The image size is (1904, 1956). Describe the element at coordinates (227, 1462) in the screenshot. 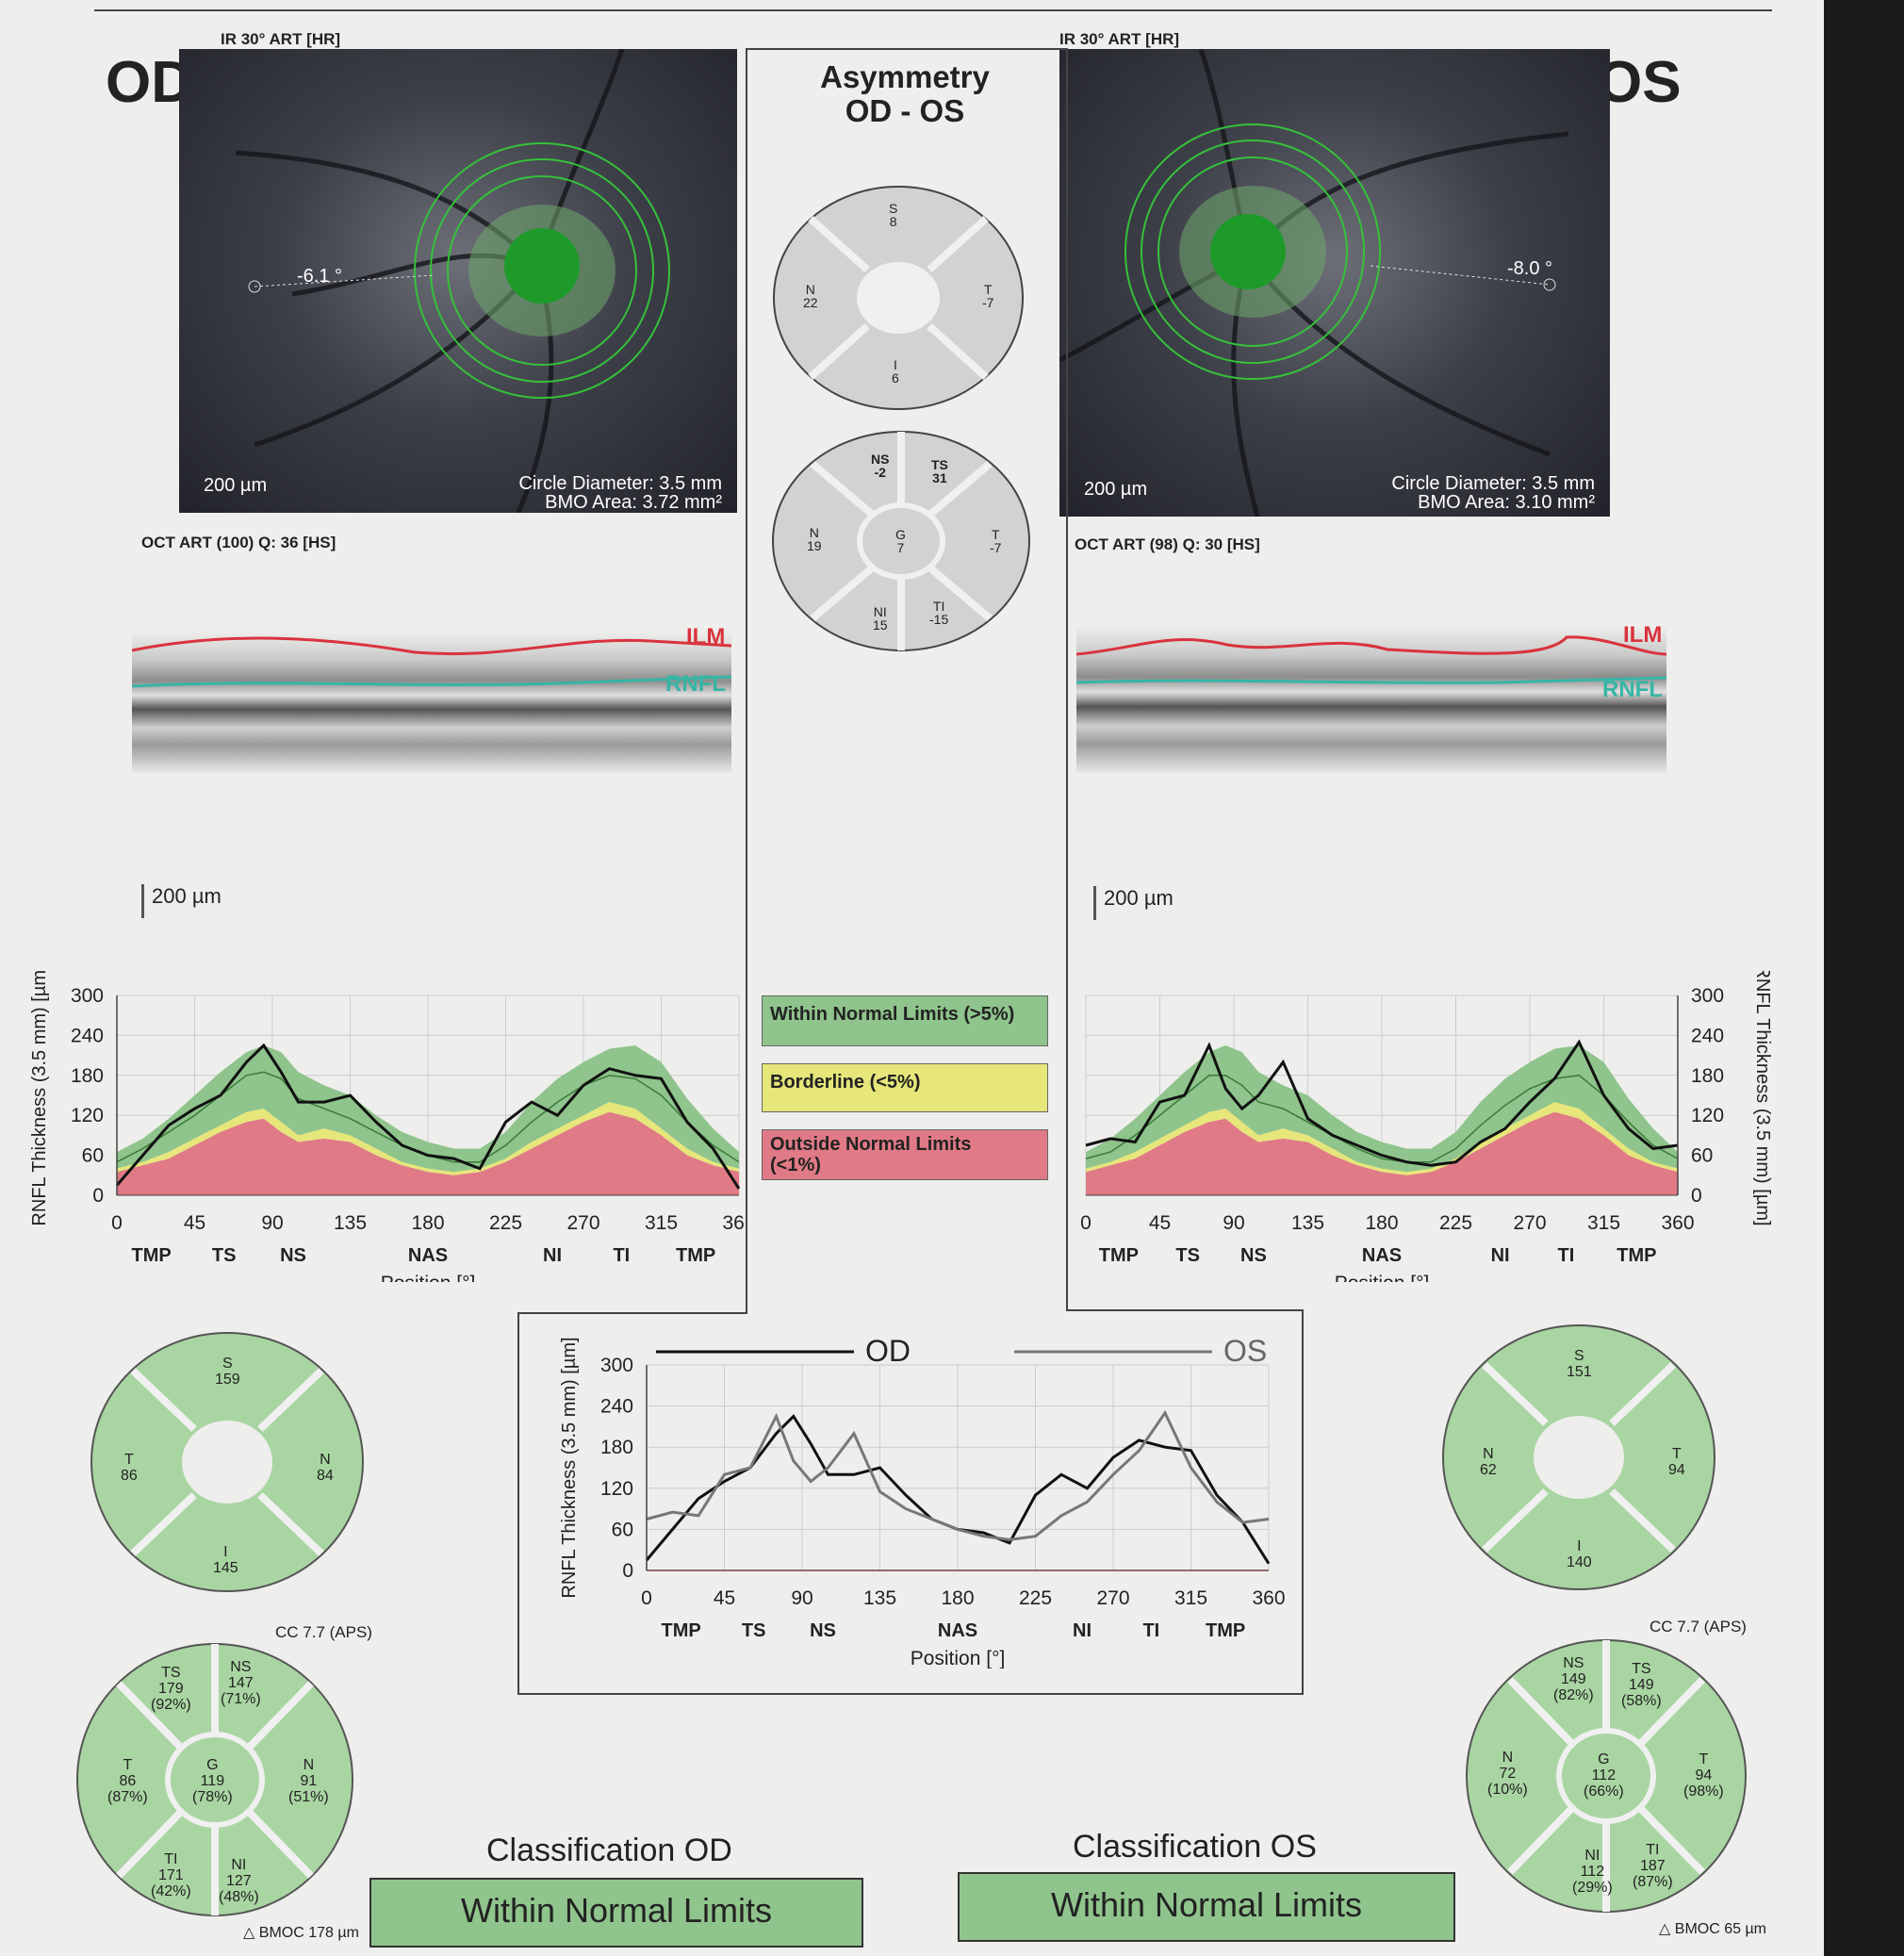

I see `od-sectors4: S 159 T 86 N 84 I 145` at that location.